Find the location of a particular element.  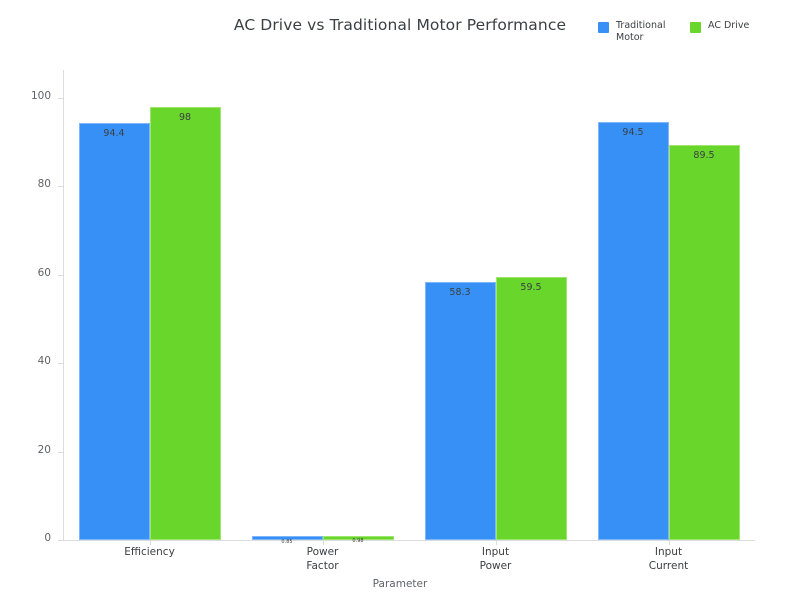

bar-value-label: 59.5 is located at coordinates (531, 288).